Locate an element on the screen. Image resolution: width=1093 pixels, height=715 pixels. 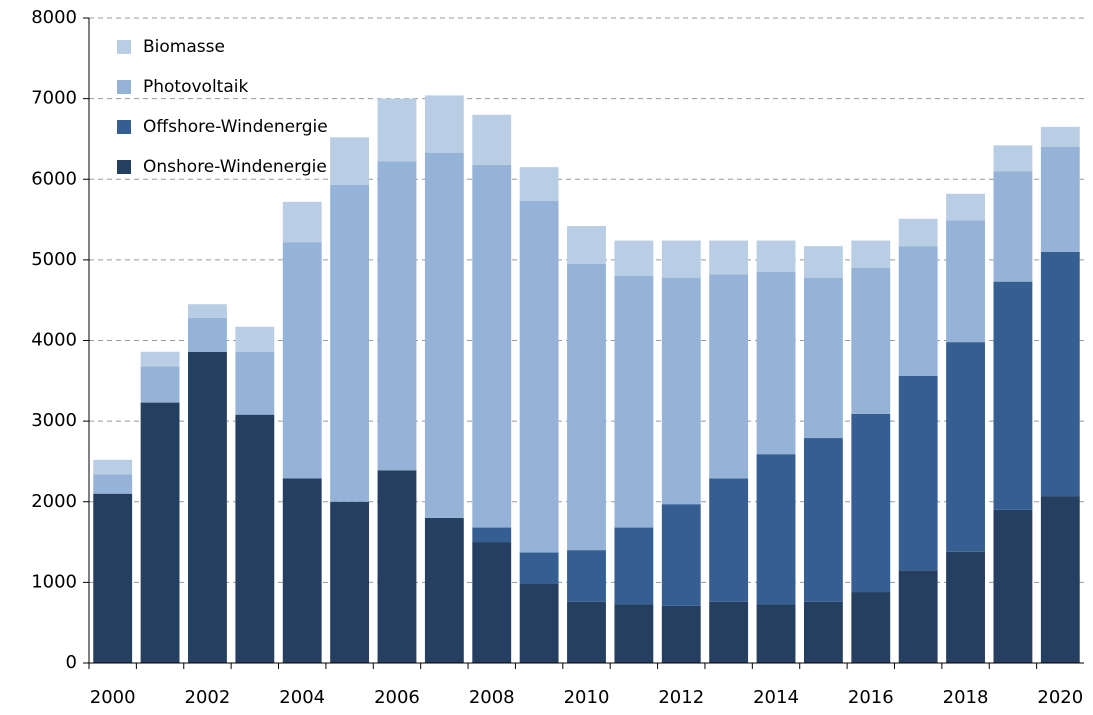
x-tick-label: 2020 is located at coordinates (1060, 697).